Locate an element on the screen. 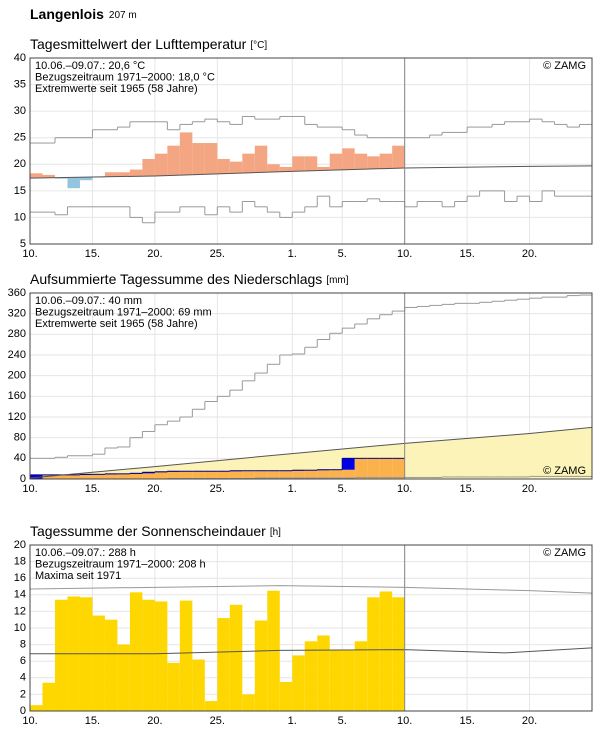 The height and width of the screenshot is (729, 596). y-tick-label: 160 is located at coordinates (17, 396).